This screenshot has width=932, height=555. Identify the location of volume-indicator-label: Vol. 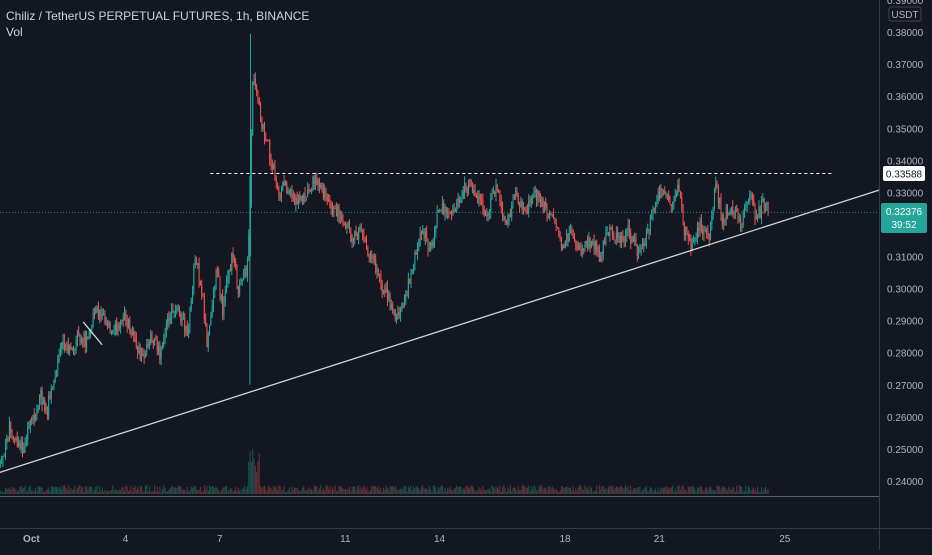
(14, 32).